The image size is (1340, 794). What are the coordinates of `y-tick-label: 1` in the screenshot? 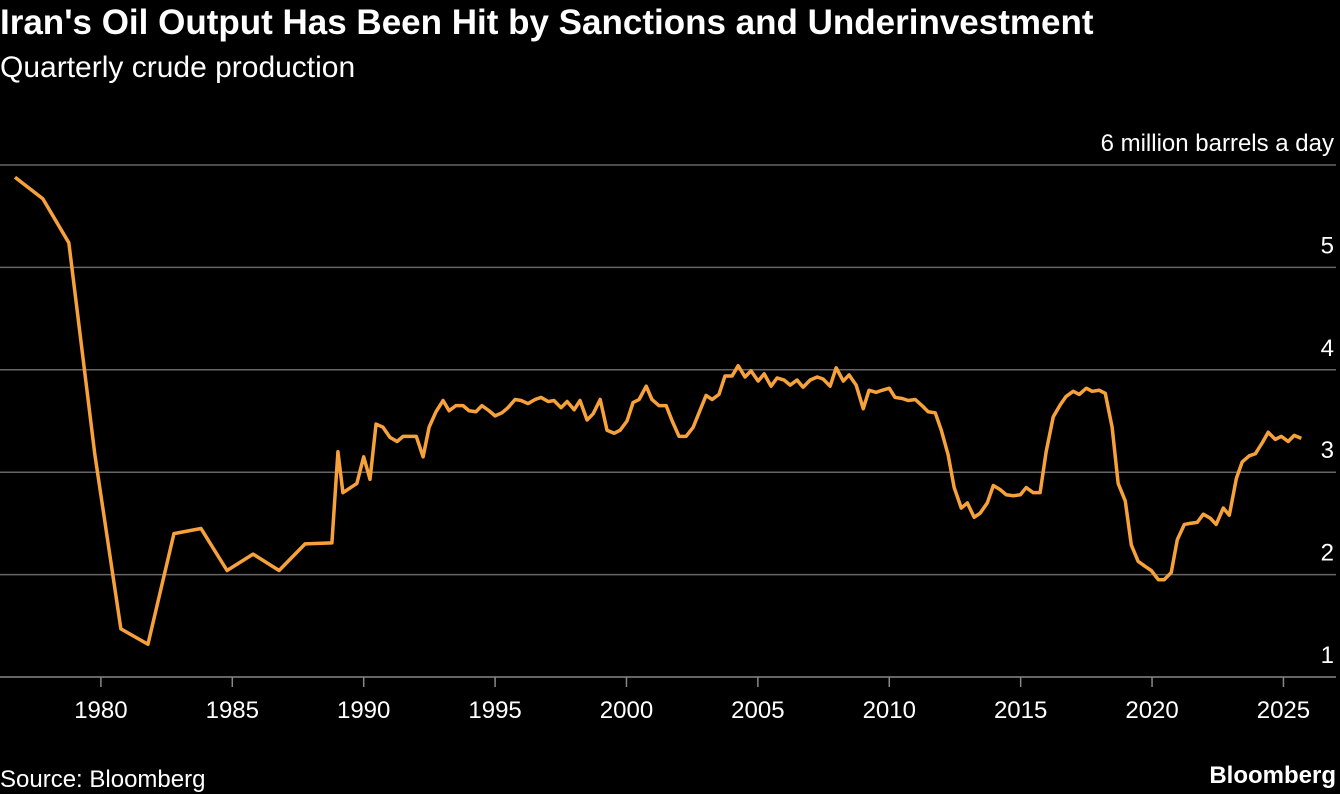 It's located at (1327, 655).